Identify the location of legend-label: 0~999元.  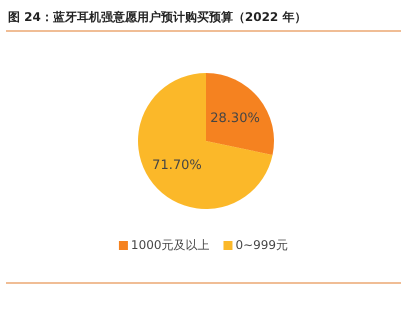
(261, 245).